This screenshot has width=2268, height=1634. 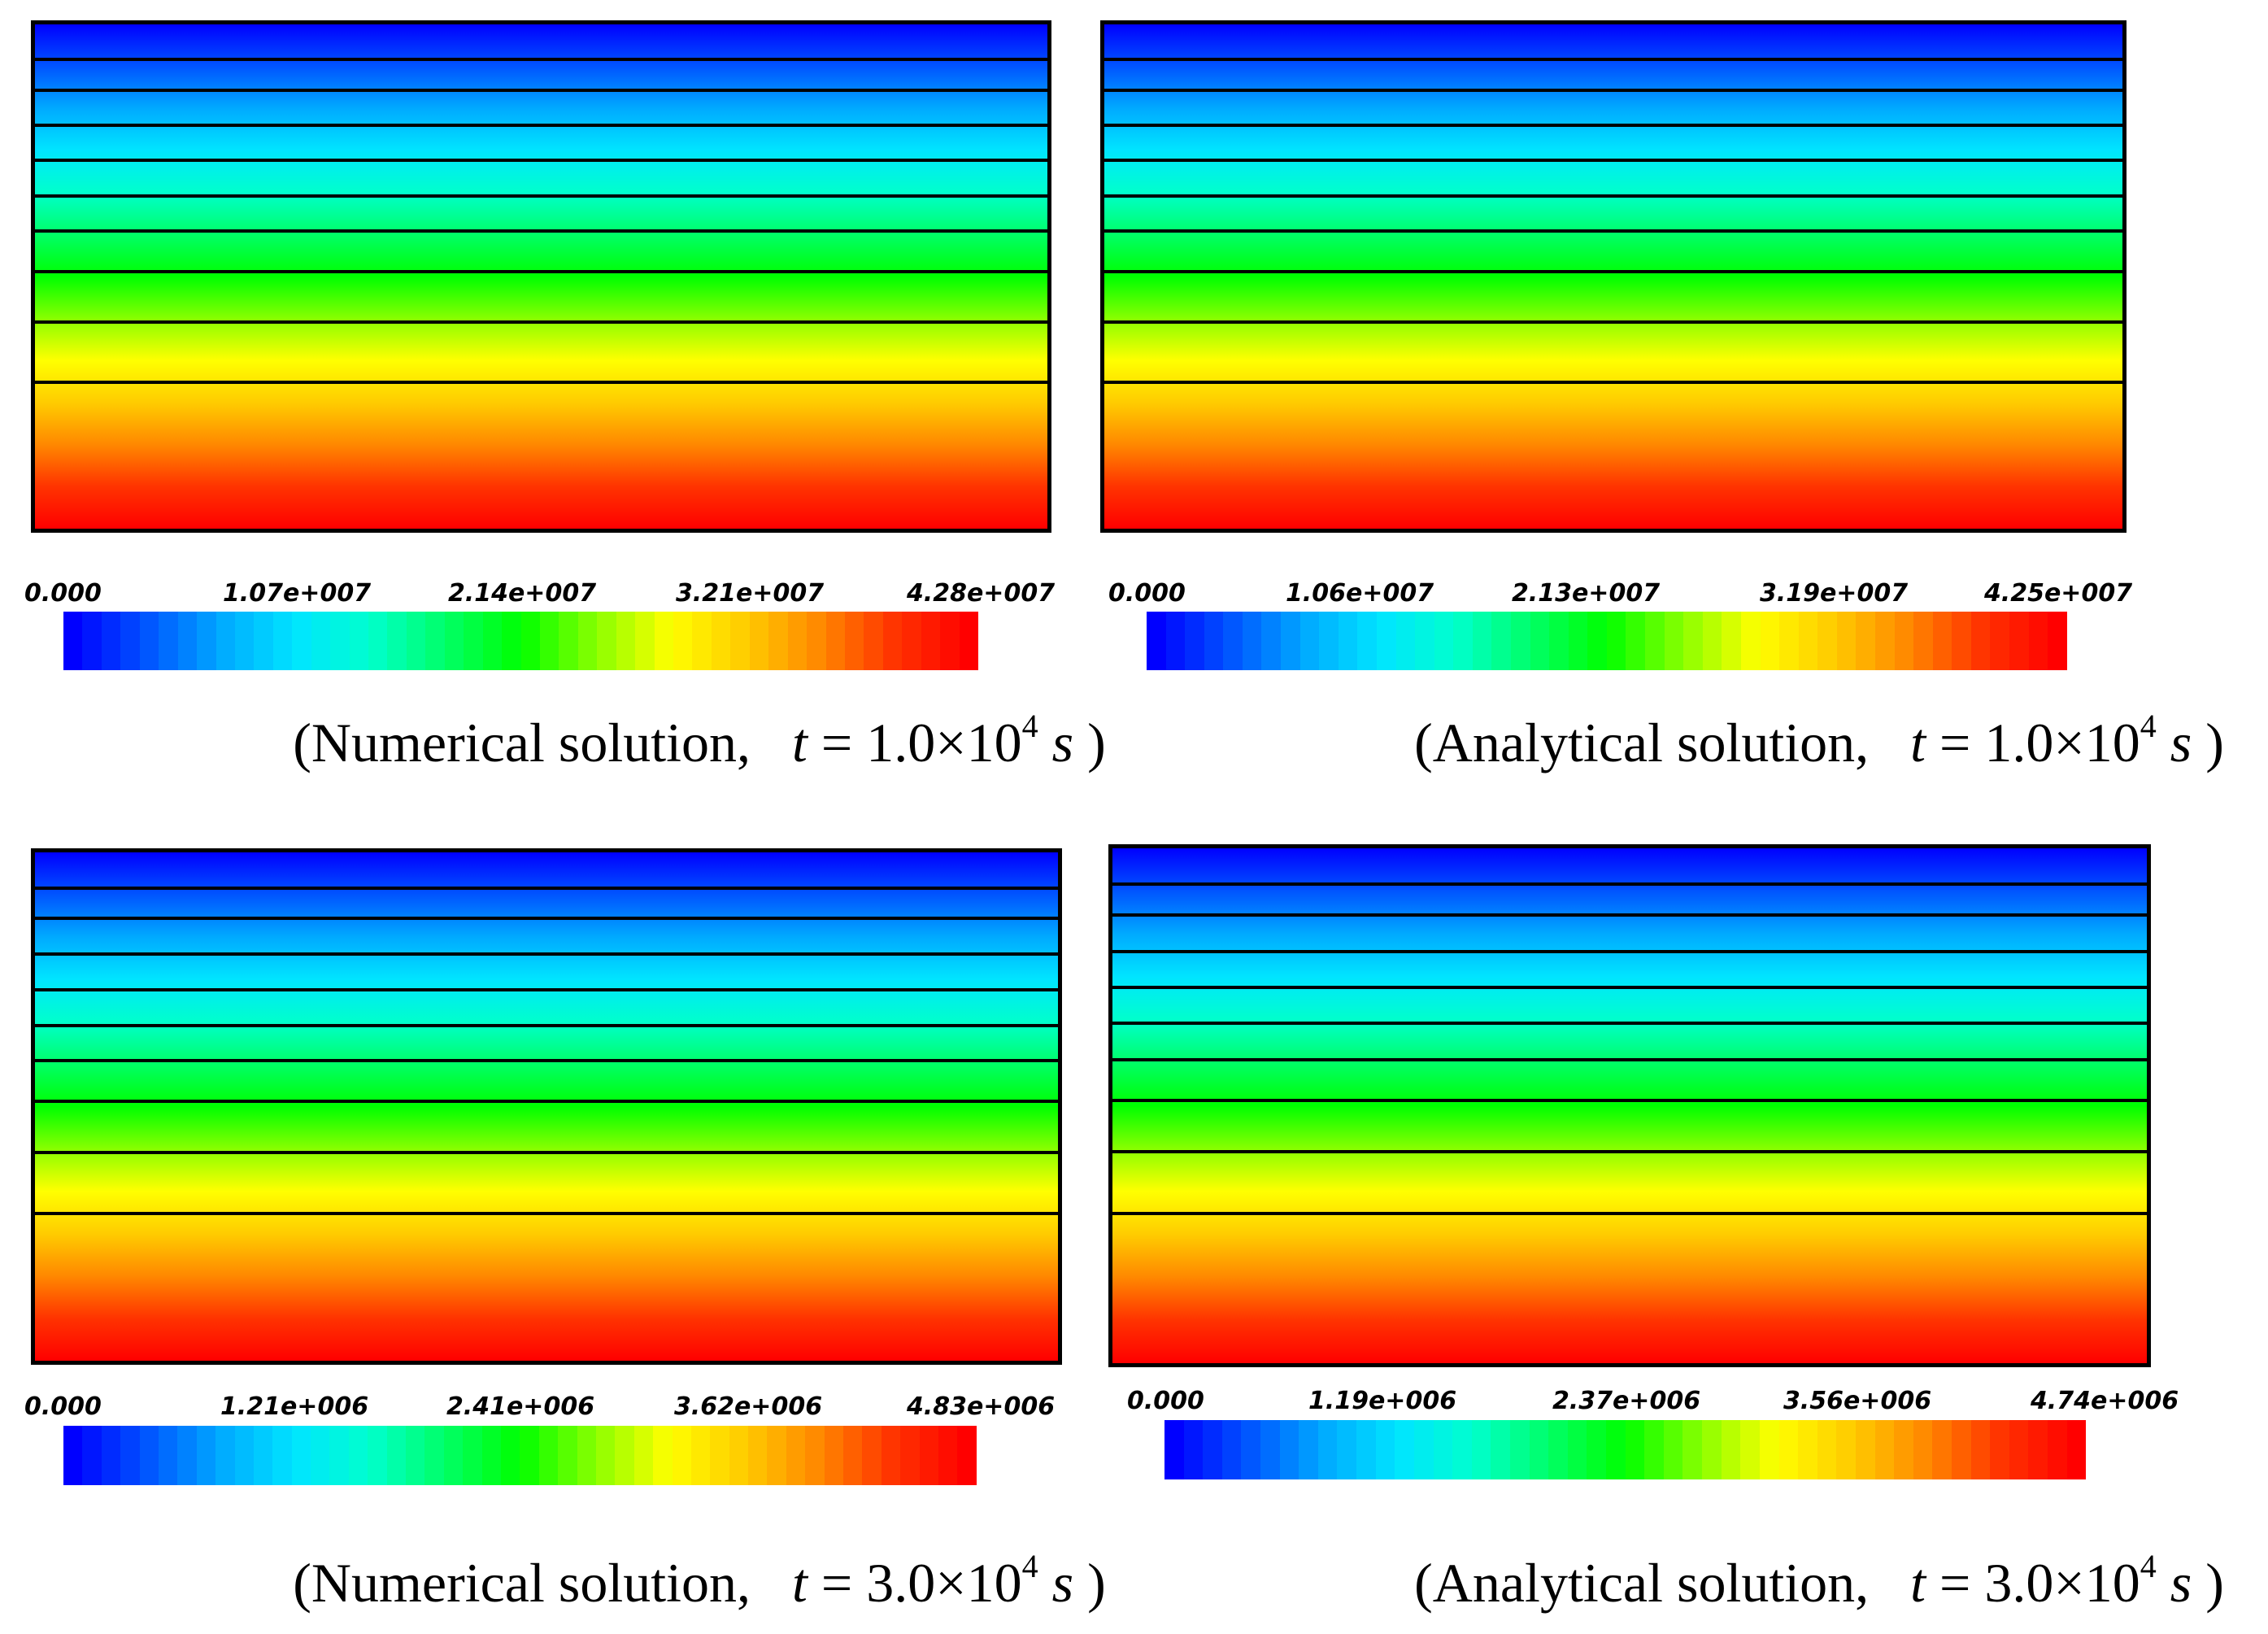 What do you see at coordinates (1819, 741) in the screenshot?
I see `panel-caption: (Analytical solution, t = 1.0×104 s )` at bounding box center [1819, 741].